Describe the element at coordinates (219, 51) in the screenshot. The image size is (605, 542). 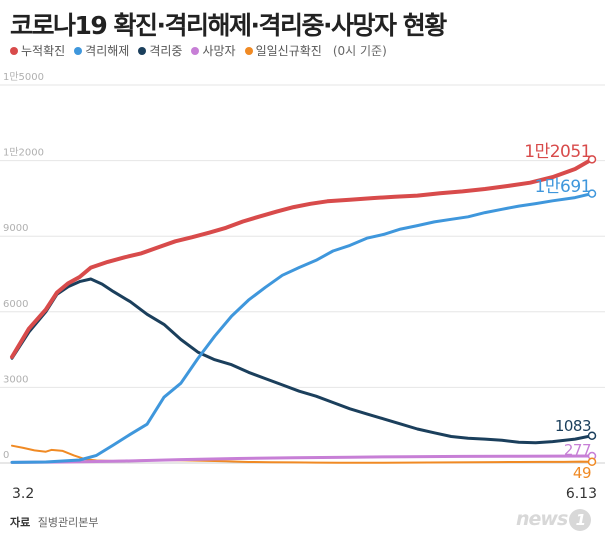
I see `legend-label-deaths: 사망자` at that location.